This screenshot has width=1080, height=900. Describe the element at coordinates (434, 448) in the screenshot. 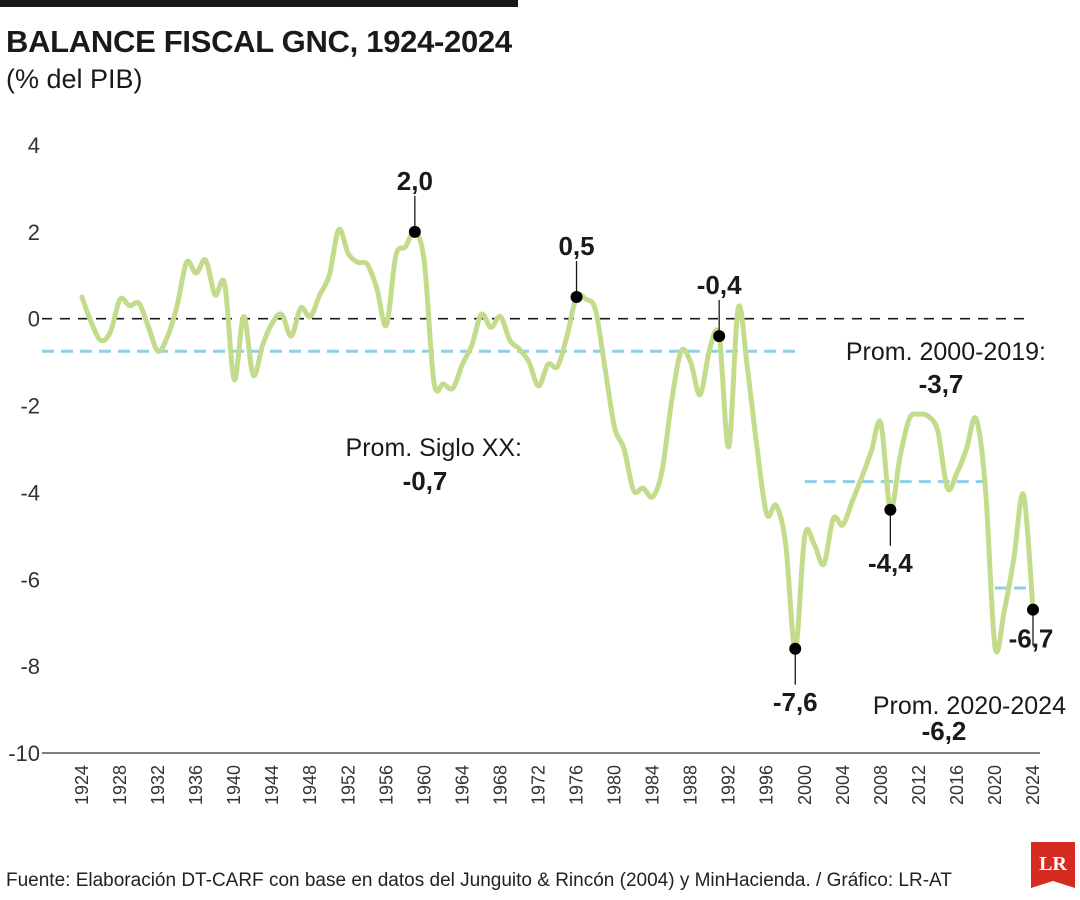

I see `avg-label-siglo-xx: Prom. Siglo XX:` at that location.